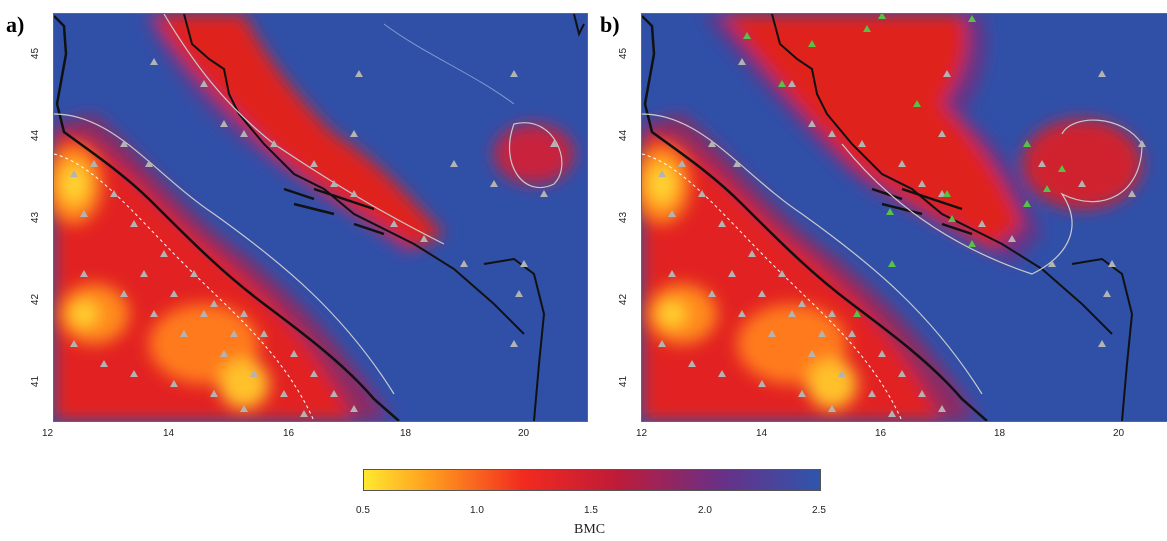  Describe the element at coordinates (36, 217) in the screenshot. I see `y-tick-a-43: 43` at that location.